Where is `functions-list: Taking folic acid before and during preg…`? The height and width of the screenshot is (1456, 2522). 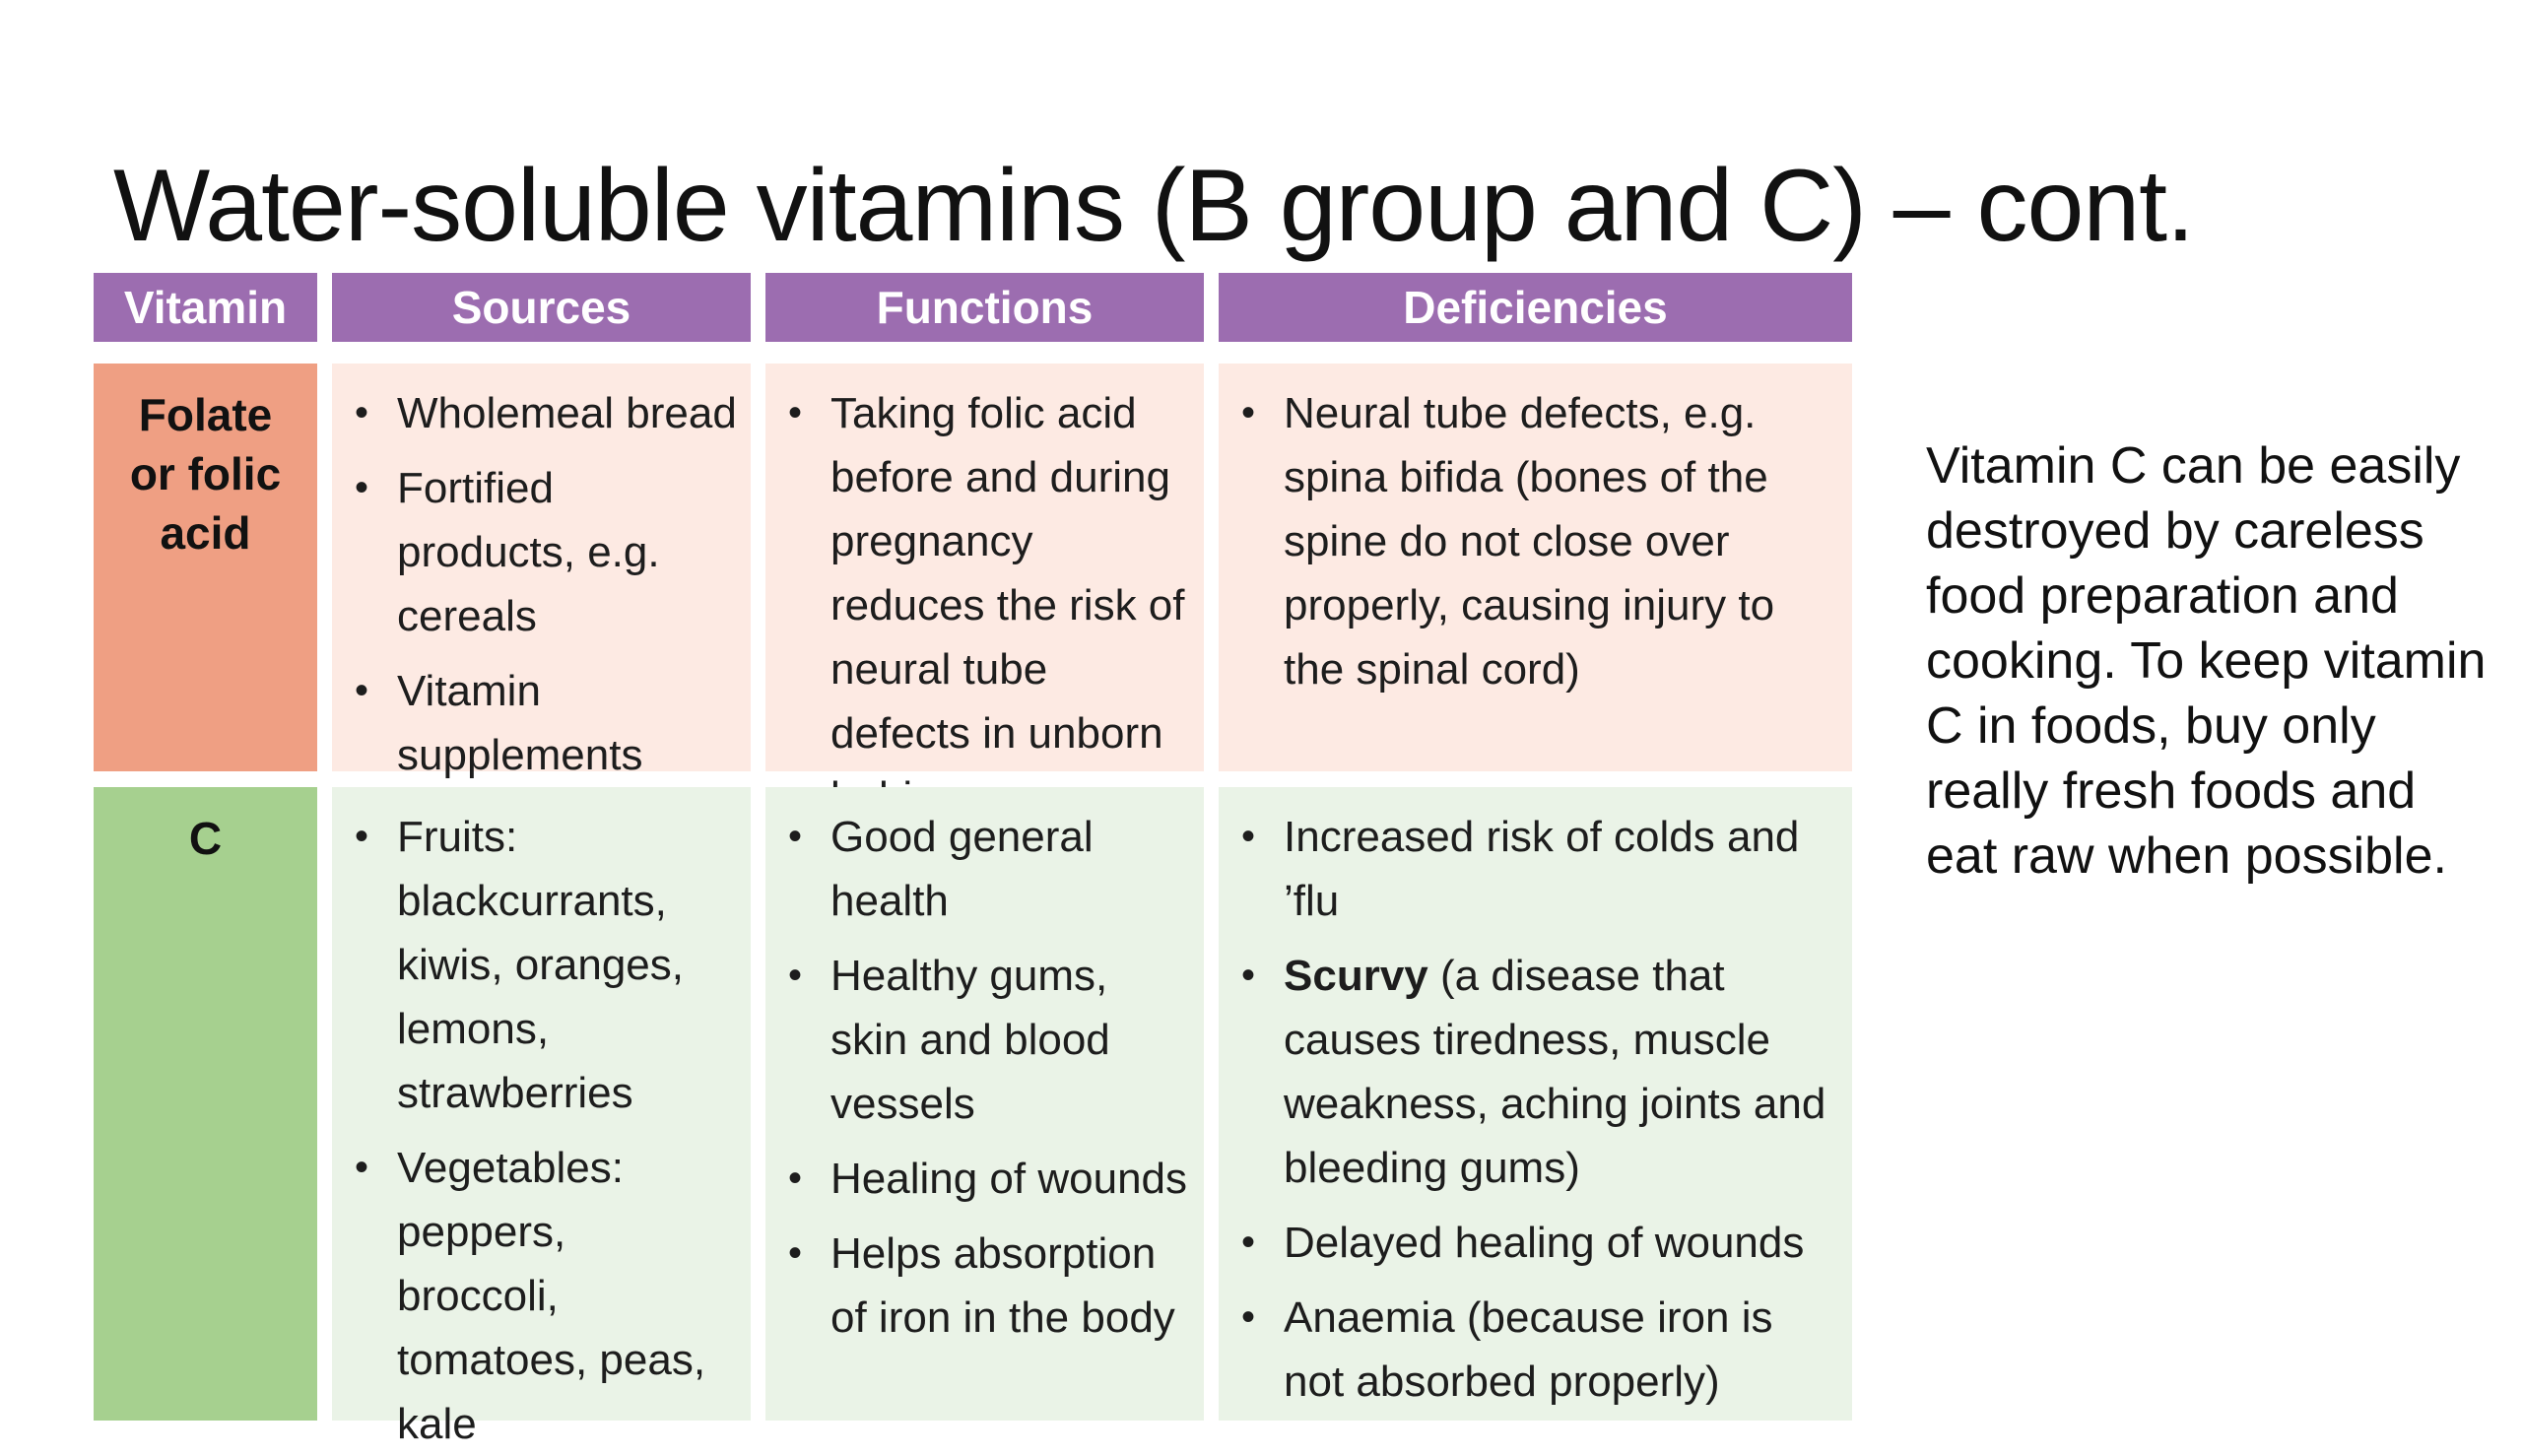 functions-list: Taking folic acid before and during preg… is located at coordinates (984, 596).